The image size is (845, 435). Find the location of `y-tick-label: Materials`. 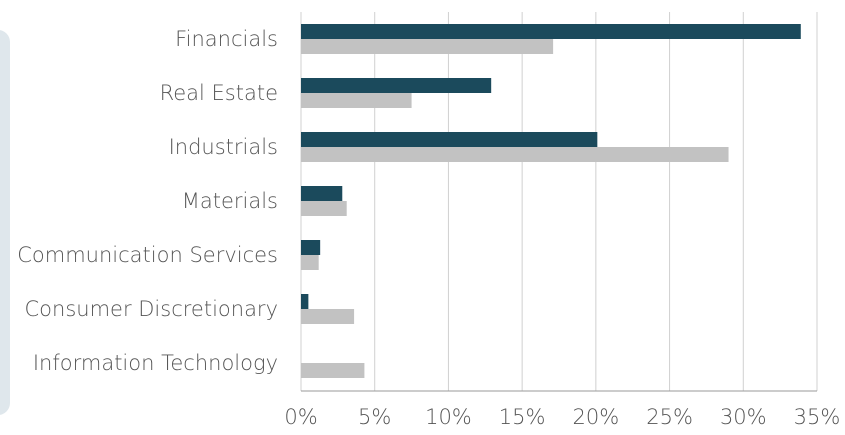

y-tick-label: Materials is located at coordinates (230, 201).